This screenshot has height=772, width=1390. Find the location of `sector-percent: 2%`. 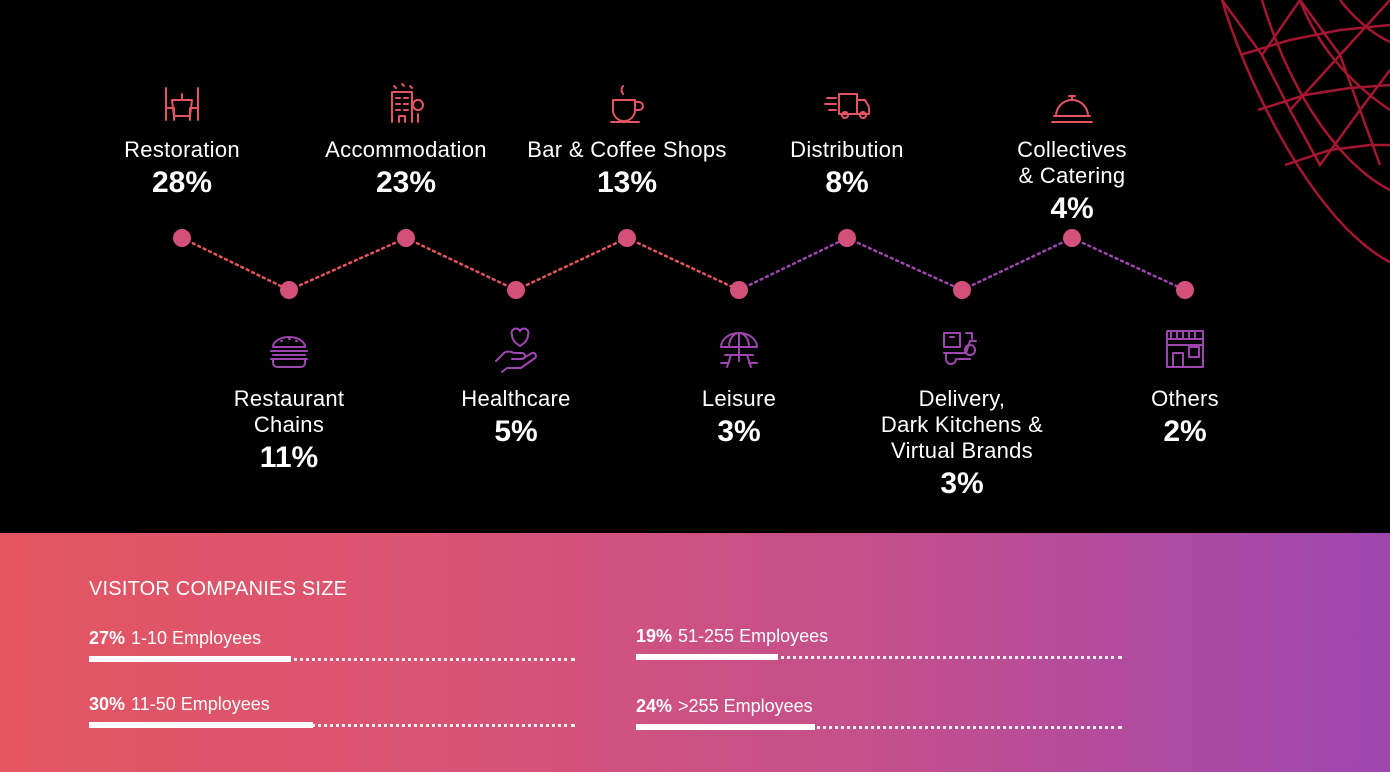

sector-percent: 2% is located at coordinates (1185, 431).